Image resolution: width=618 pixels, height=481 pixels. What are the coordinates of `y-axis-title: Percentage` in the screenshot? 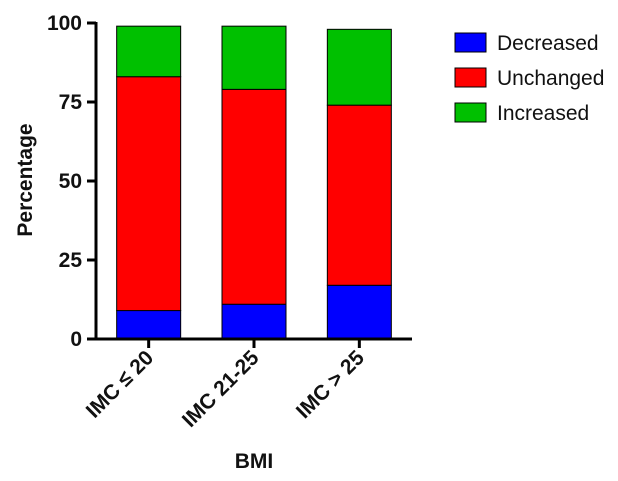 It's located at (25, 179).